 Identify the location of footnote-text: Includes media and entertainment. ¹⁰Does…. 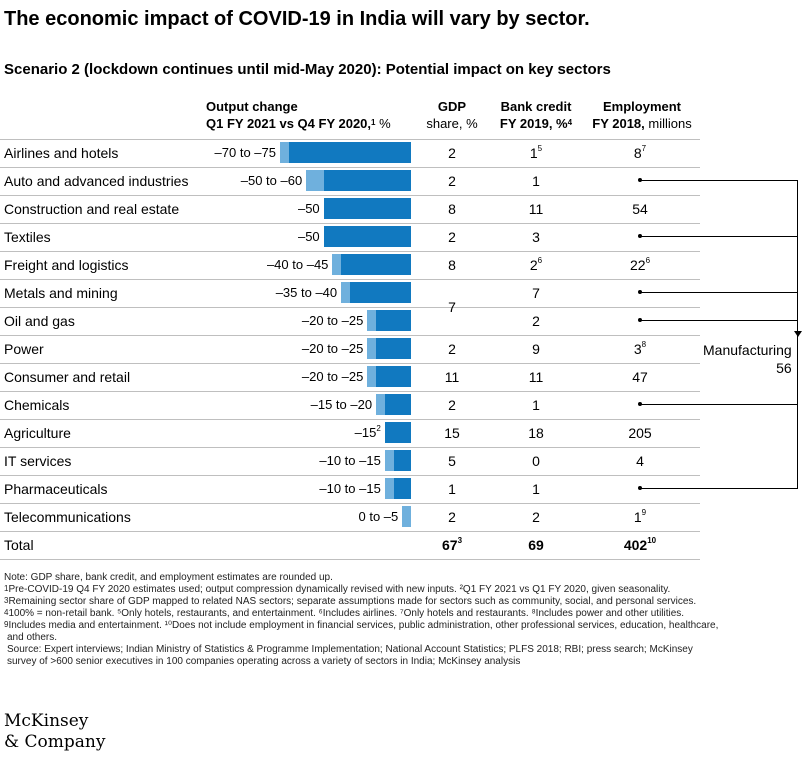
(363, 625).